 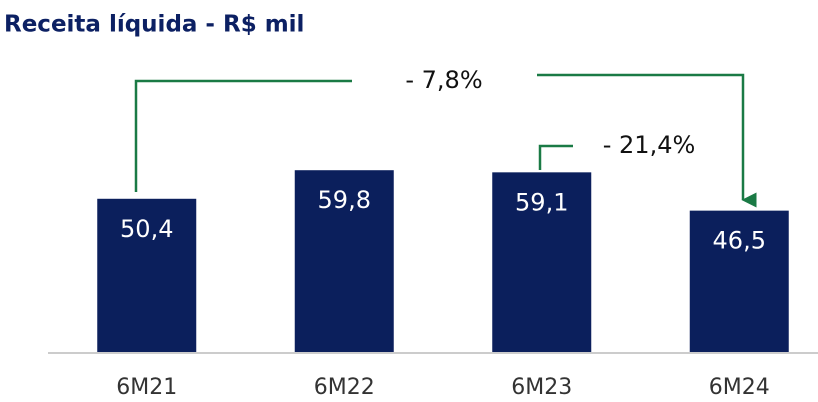 What do you see at coordinates (541, 387) in the screenshot?
I see `x-tick-label: 6M23` at bounding box center [541, 387].